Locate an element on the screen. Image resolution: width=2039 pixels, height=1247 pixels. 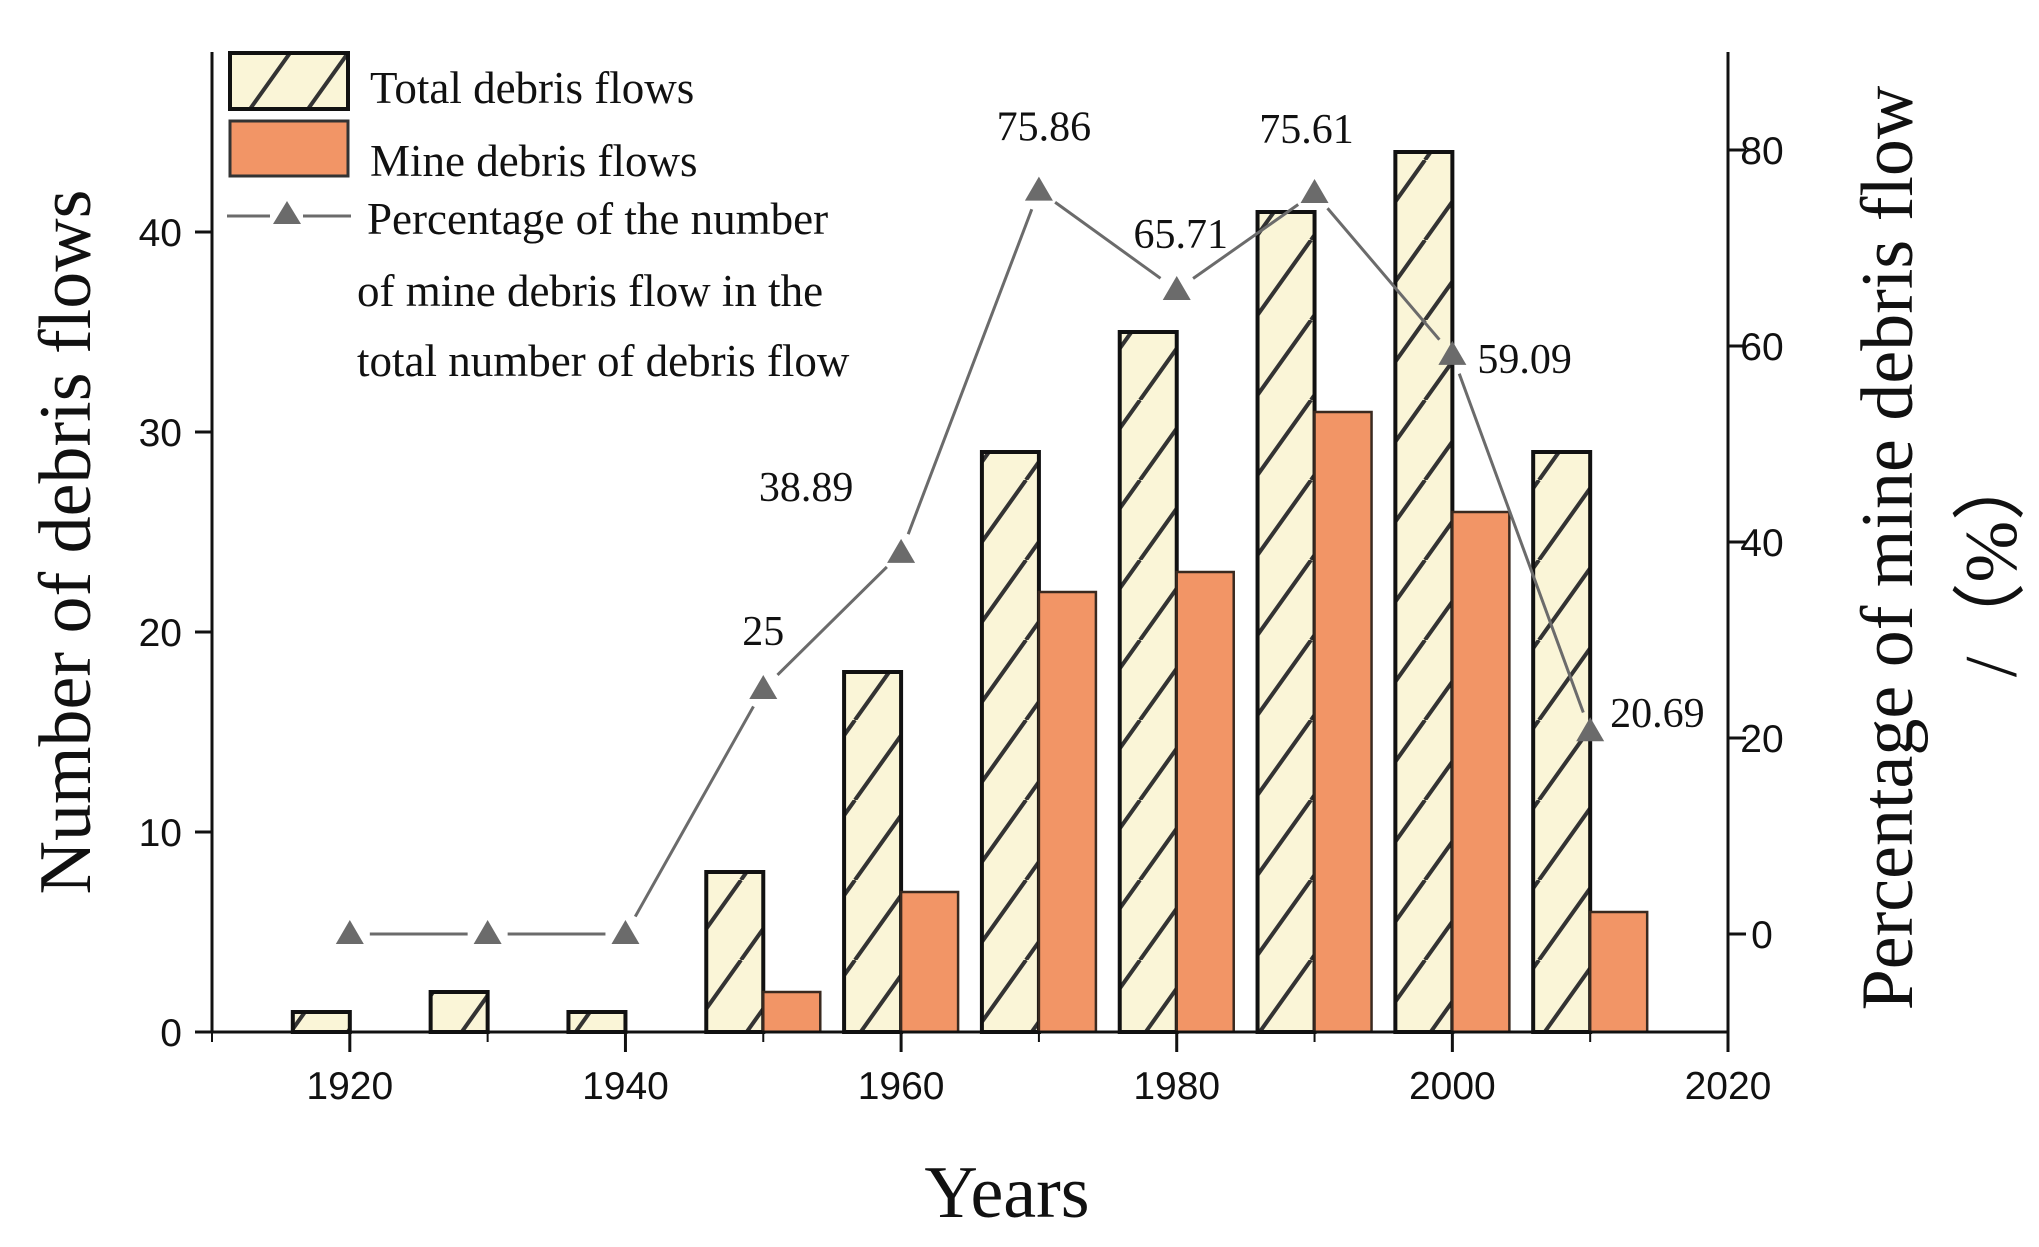
x-tick-label: 1980 is located at coordinates (1176, 1086).